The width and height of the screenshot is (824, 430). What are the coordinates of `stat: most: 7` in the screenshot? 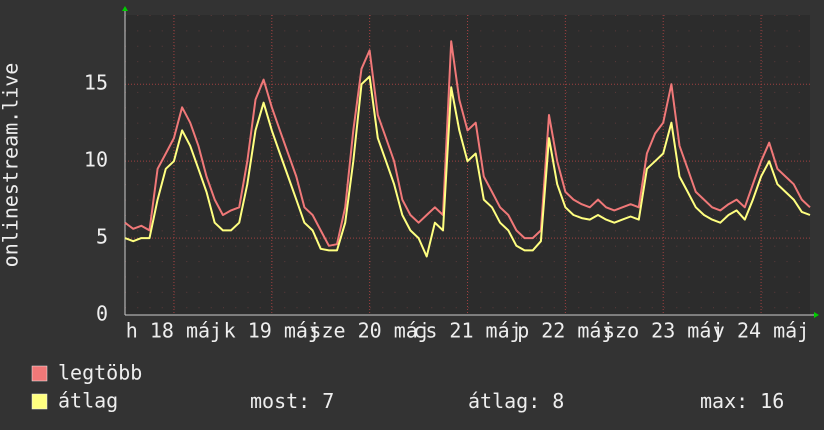 It's located at (292, 401).